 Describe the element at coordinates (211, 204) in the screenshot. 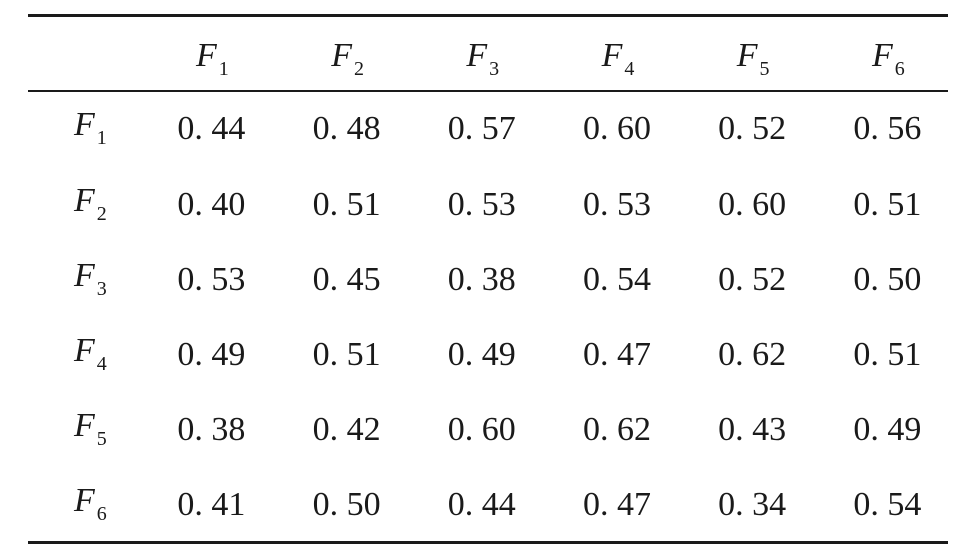

I see `table-cell: 0. 40` at that location.